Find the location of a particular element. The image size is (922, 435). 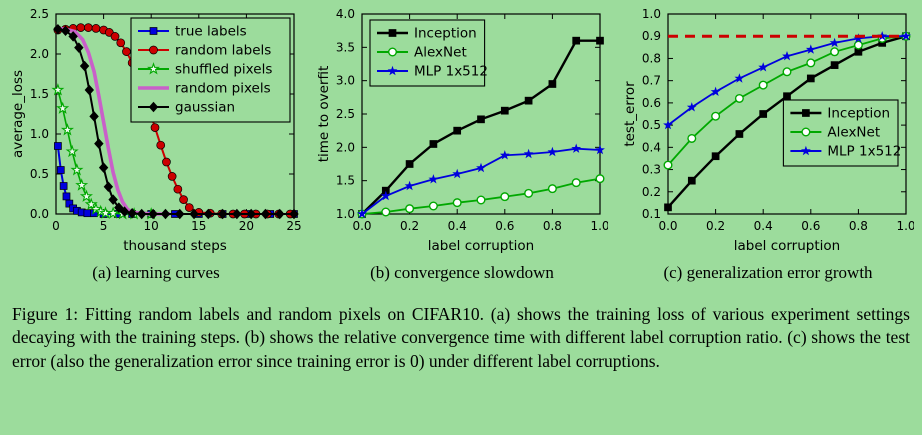

svg-text: thousand steps is located at coordinates (175, 246).